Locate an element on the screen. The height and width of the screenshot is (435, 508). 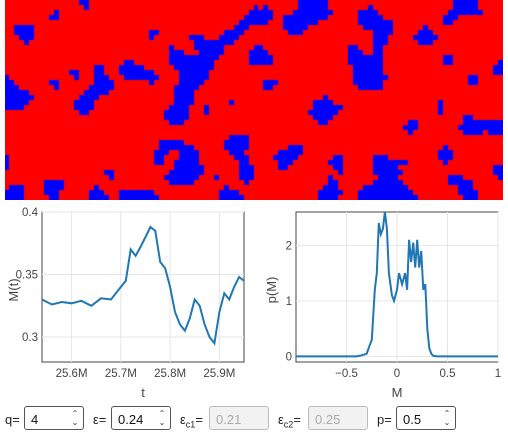
magnetization-series-line is located at coordinates (143, 285).